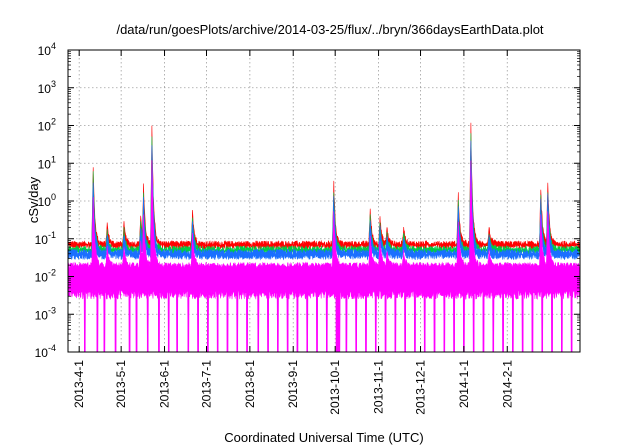 Image resolution: width=640 pixels, height=448 pixels. What do you see at coordinates (421, 387) in the screenshot?
I see `x-tick-label: 2013-12-1` at bounding box center [421, 387].